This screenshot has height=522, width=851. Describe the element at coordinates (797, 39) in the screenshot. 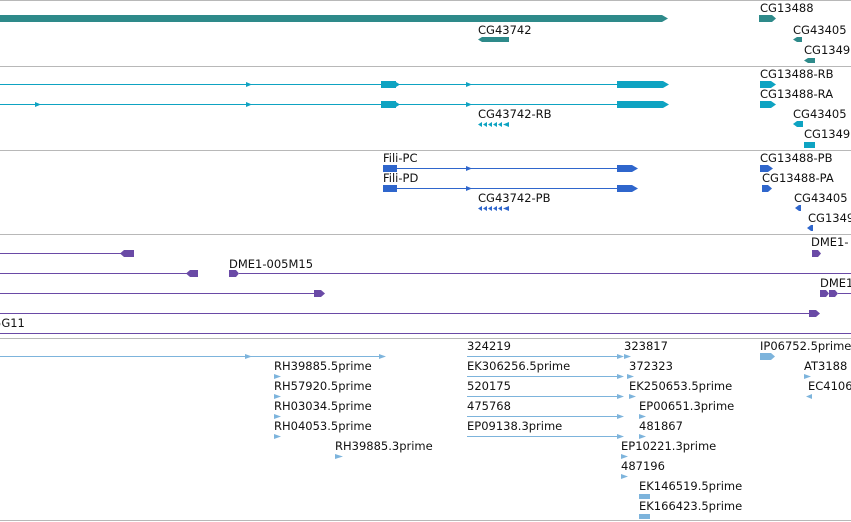

I see `gene-feature-cg43405` at that location.